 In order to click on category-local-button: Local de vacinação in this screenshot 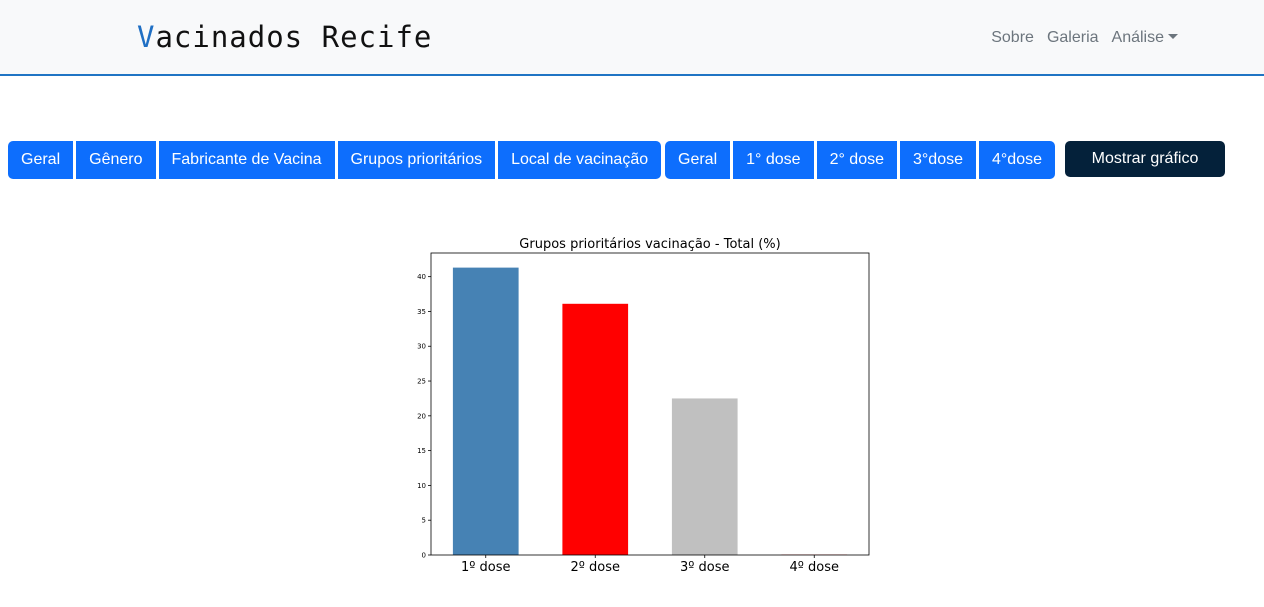, I will do `click(580, 160)`.